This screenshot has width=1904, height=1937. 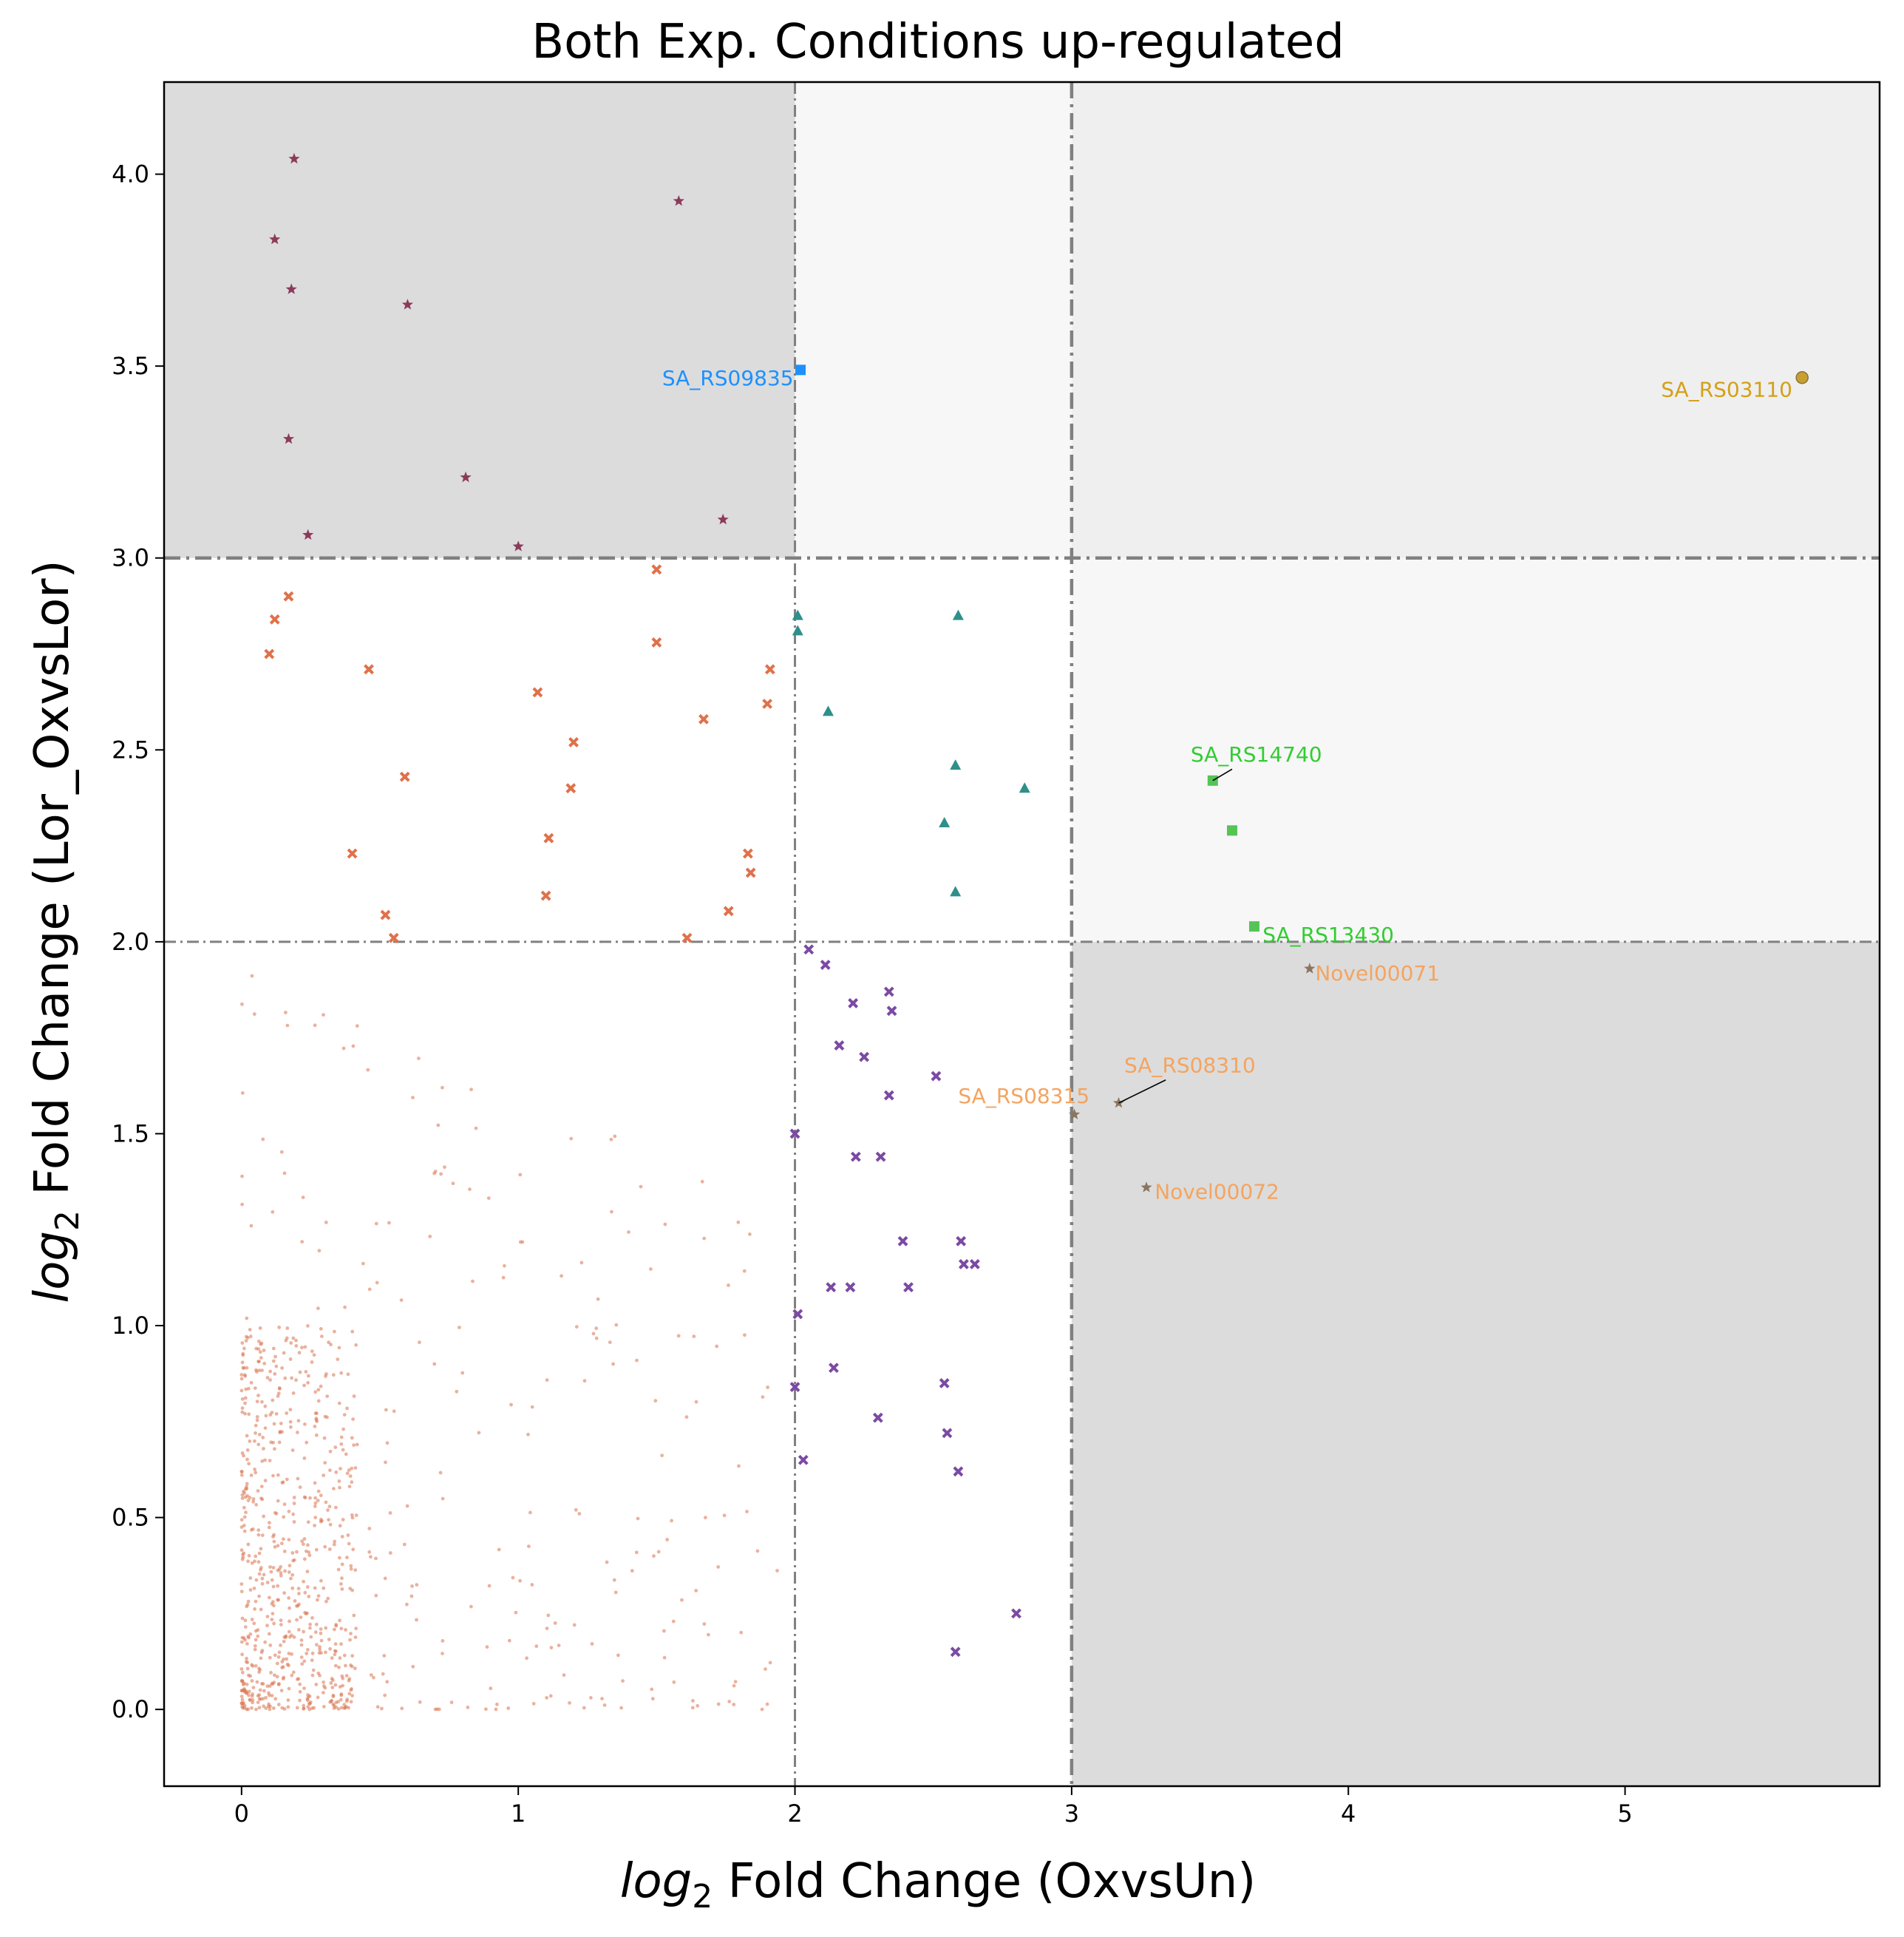 I want to click on x-axis-ticks: 0 1 2 3 4 5, so click(x=933, y=1807).